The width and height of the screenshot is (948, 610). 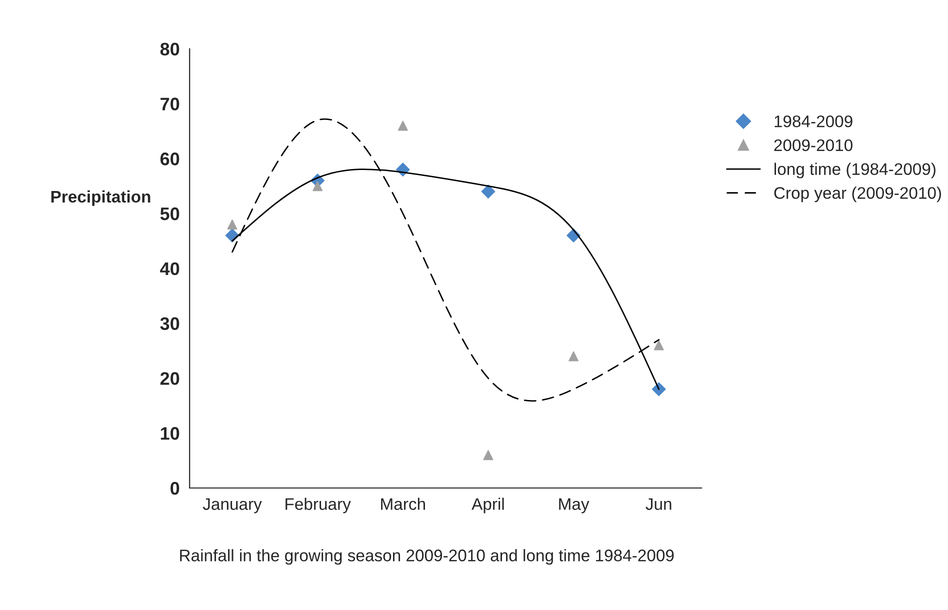 I want to click on x-tick-label: May, so click(x=574, y=506).